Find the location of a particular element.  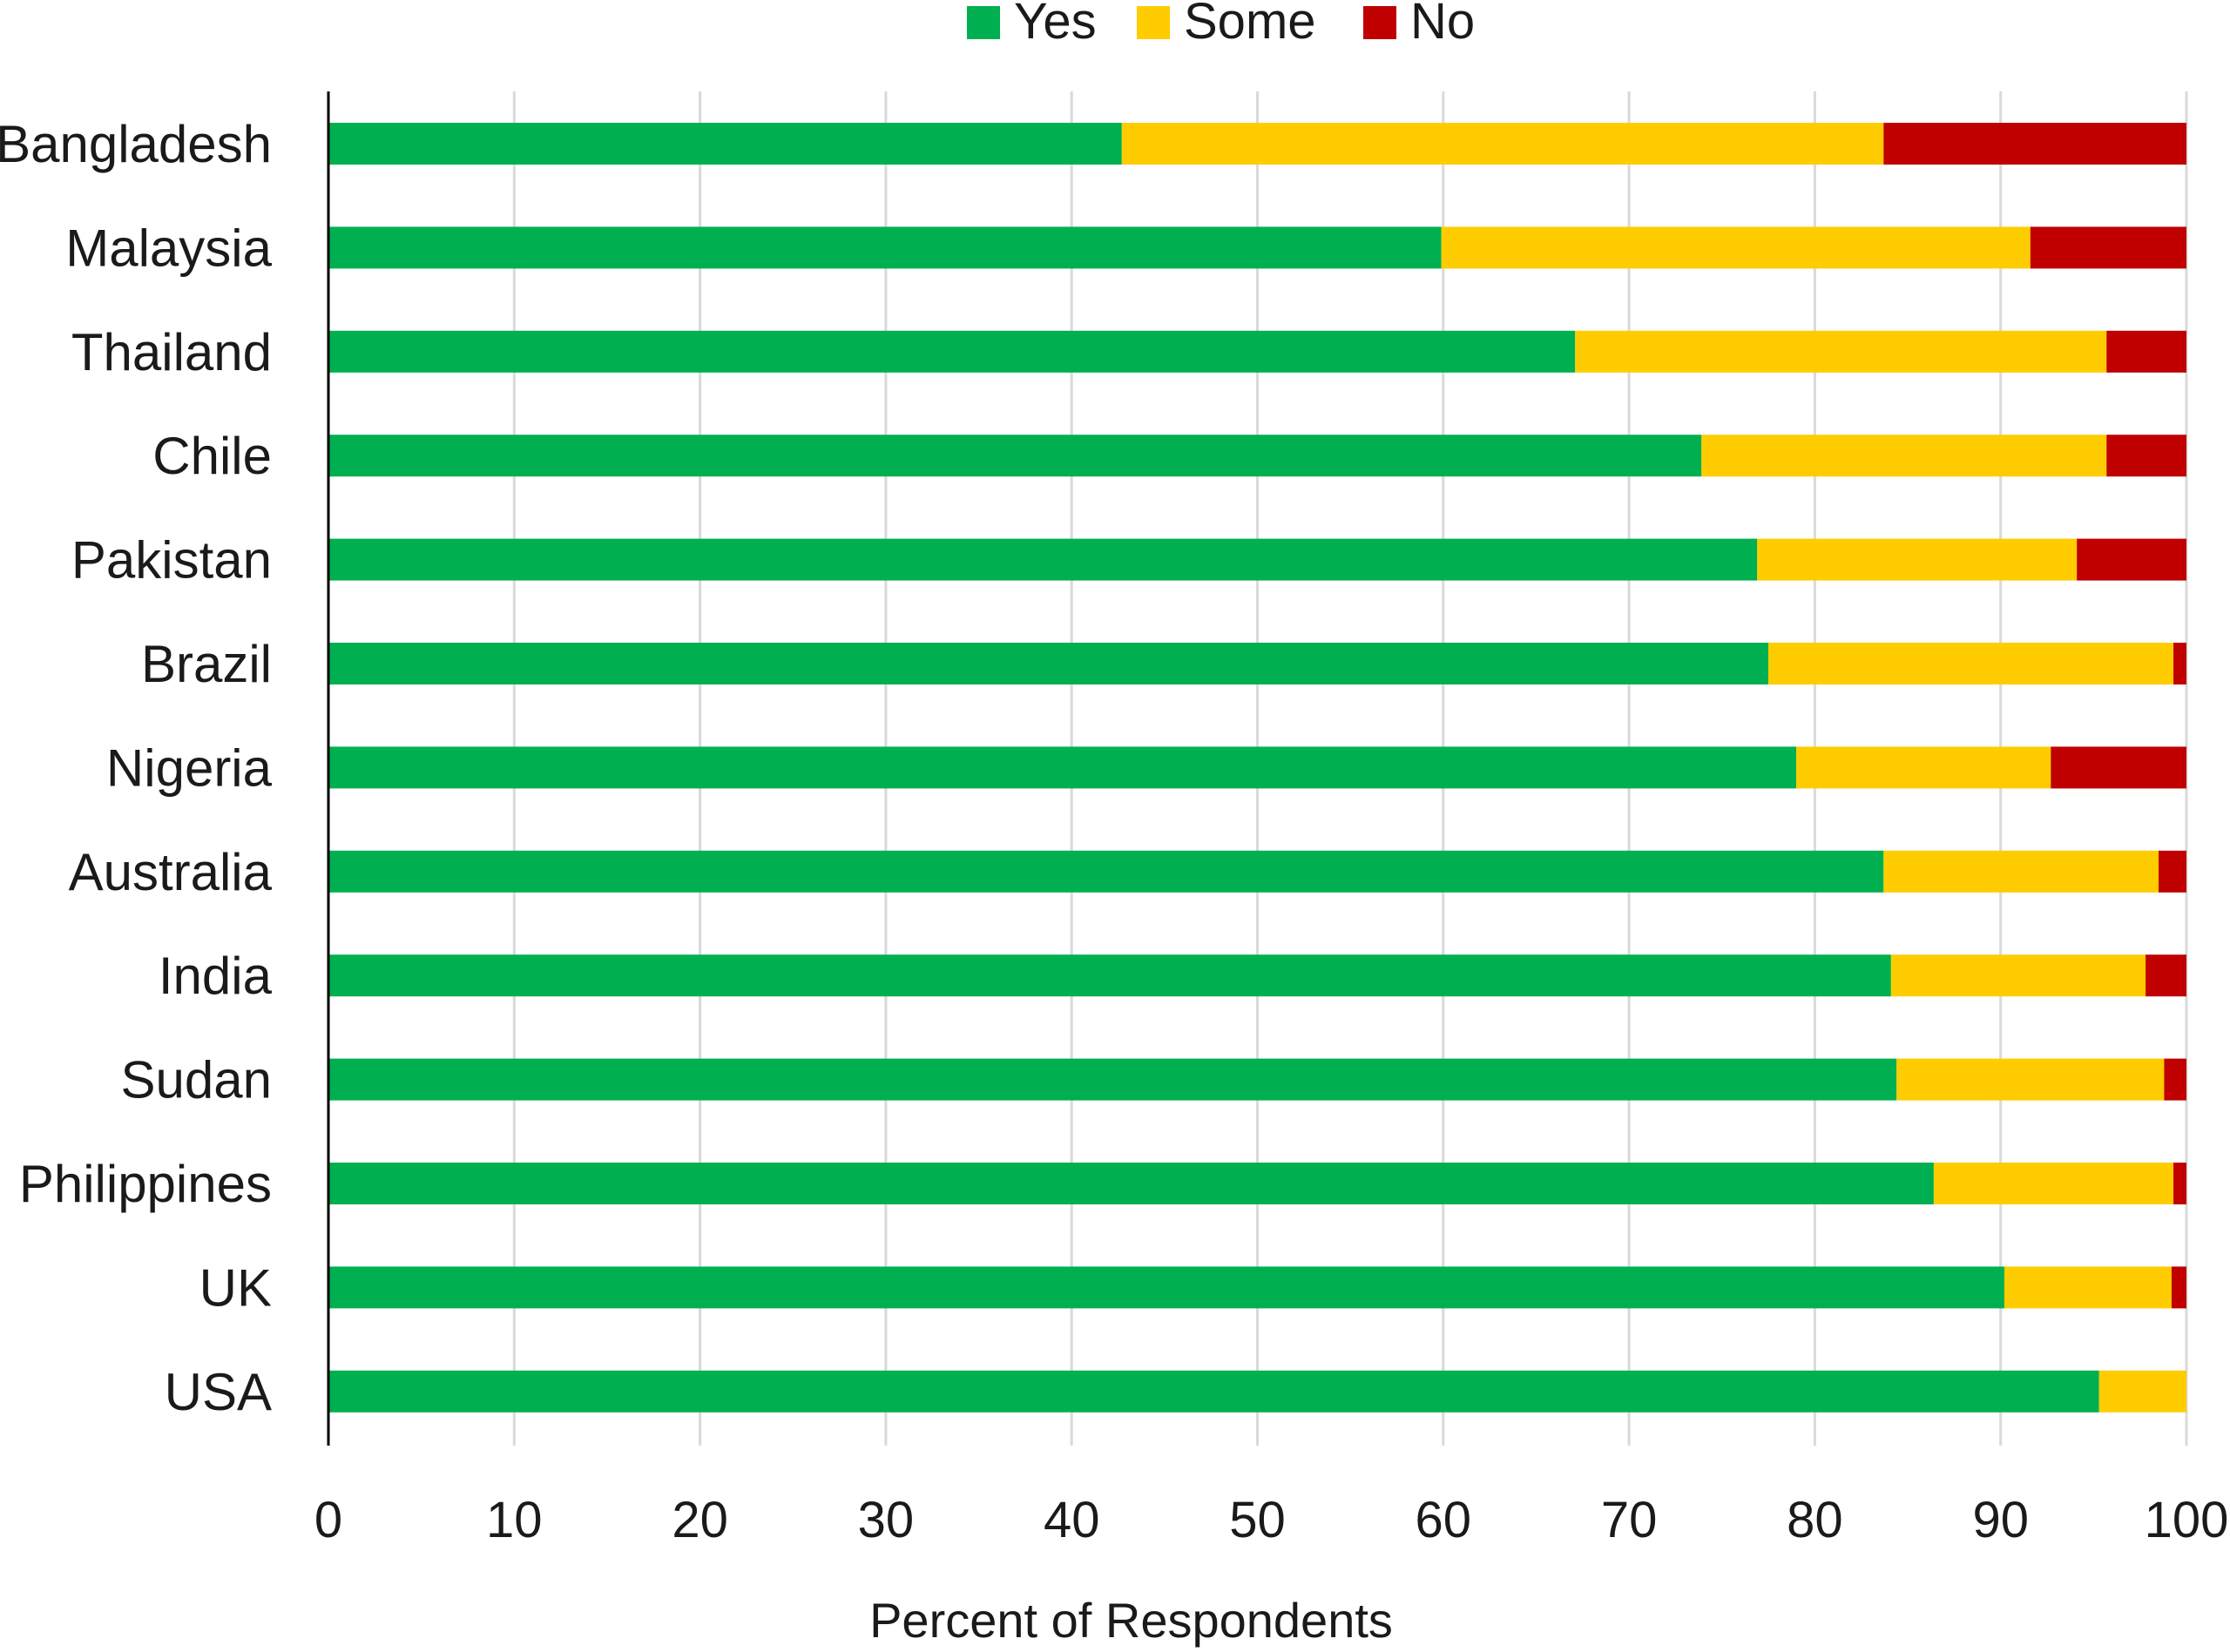

category-label-sudan: Sudan is located at coordinates (197, 1080).